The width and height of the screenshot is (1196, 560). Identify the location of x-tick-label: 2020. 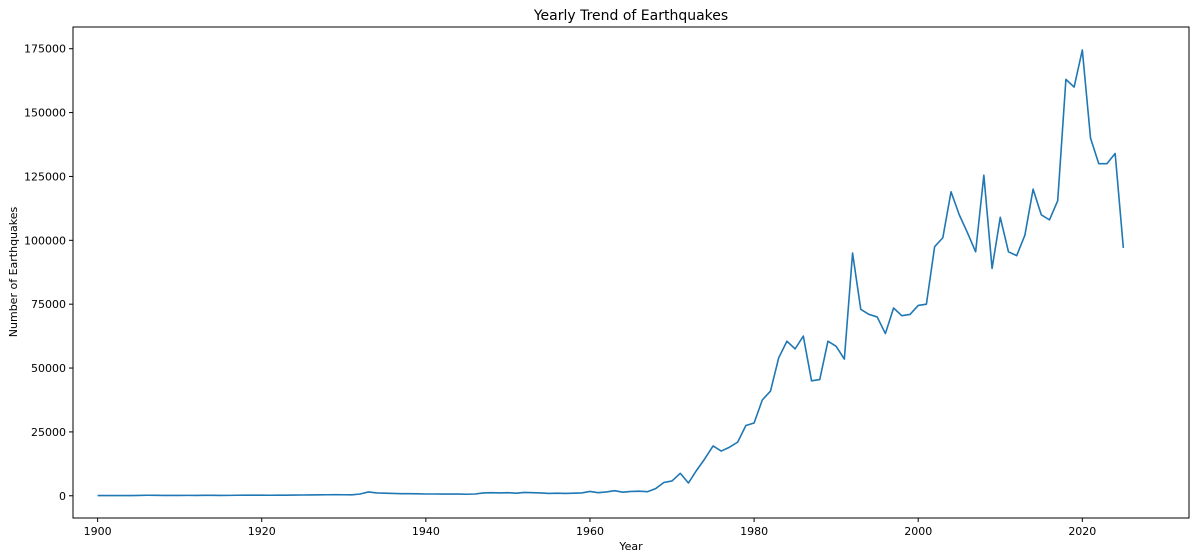
(1082, 531).